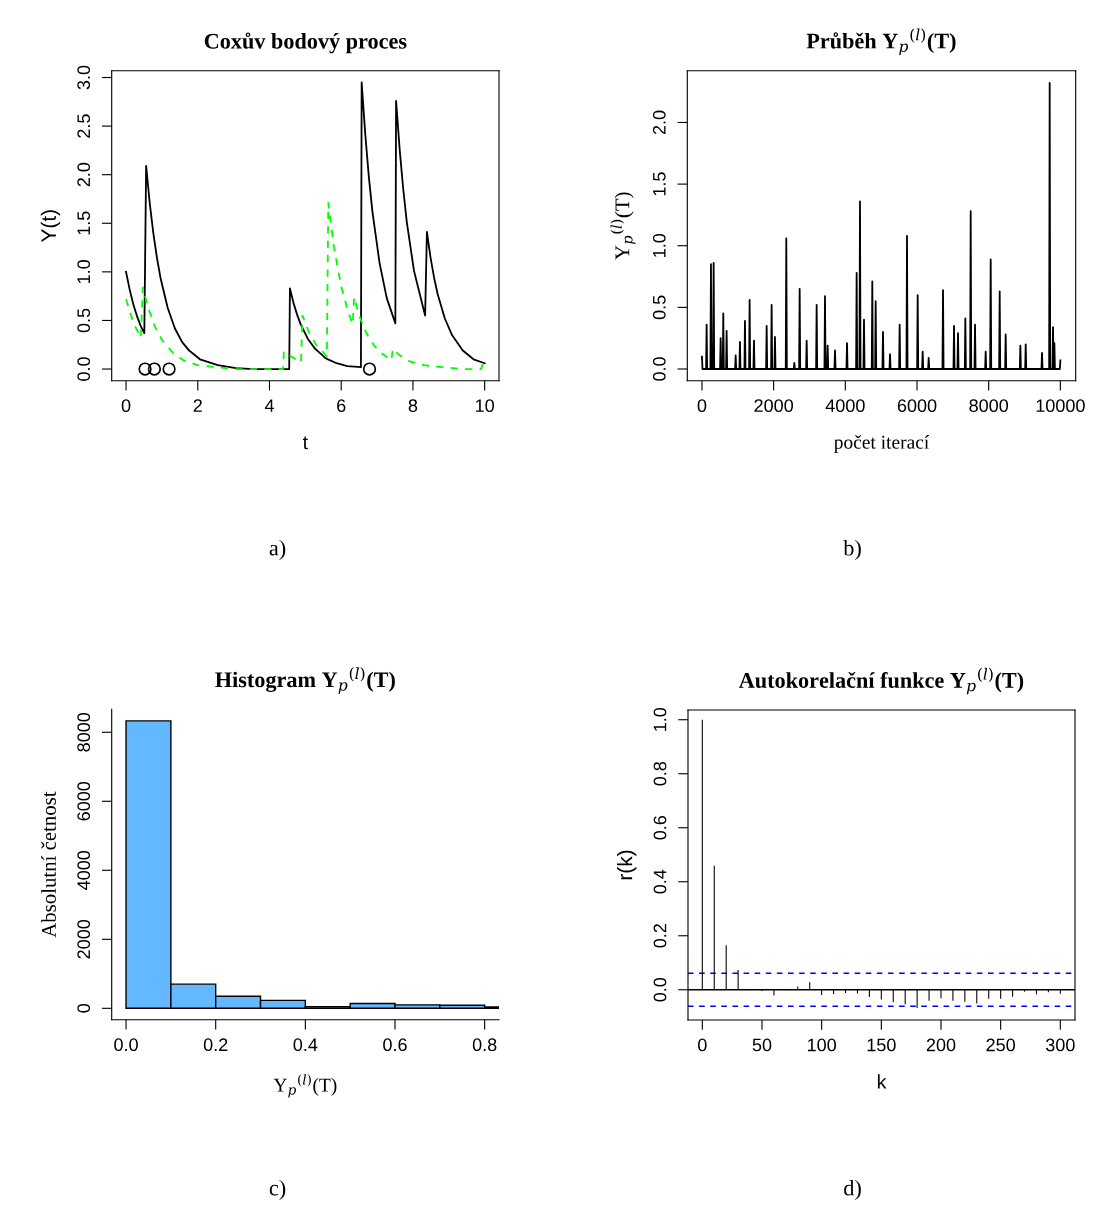 This screenshot has height=1209, width=1098. Describe the element at coordinates (48, 864) in the screenshot. I see `y-axis-title: Absolutní četnost` at that location.